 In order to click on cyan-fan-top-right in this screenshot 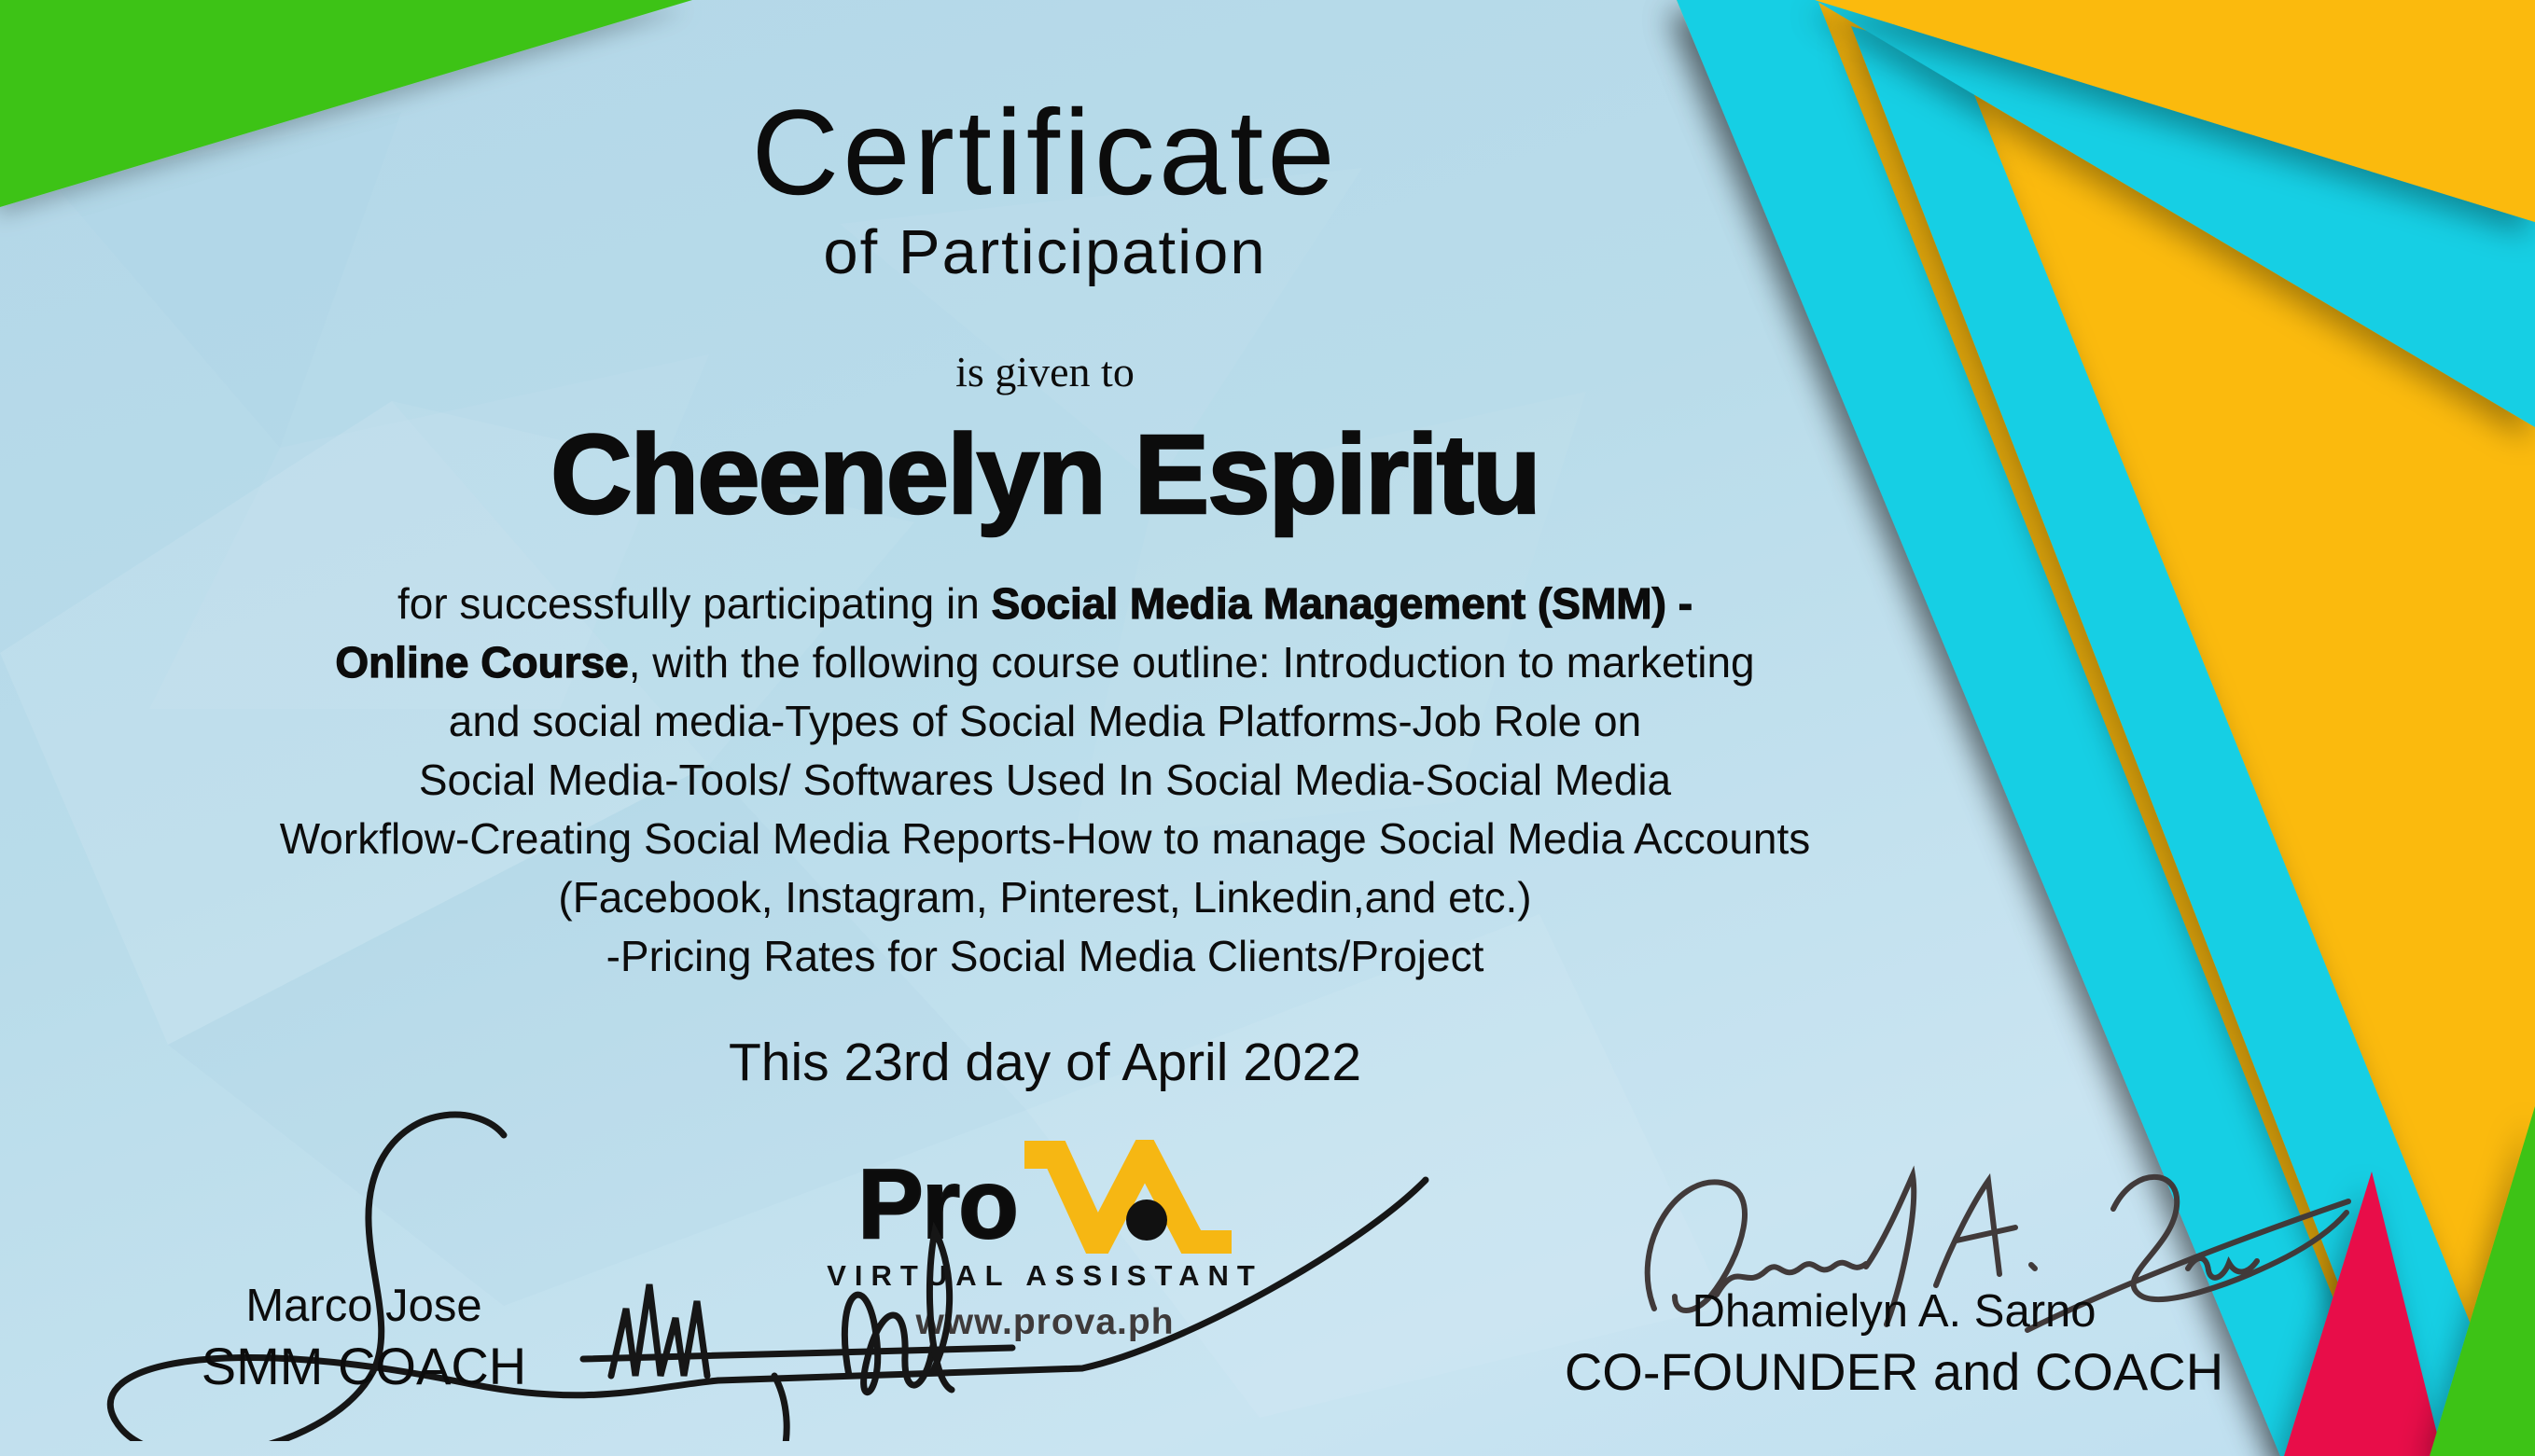, I will do `click(2175, 213)`.